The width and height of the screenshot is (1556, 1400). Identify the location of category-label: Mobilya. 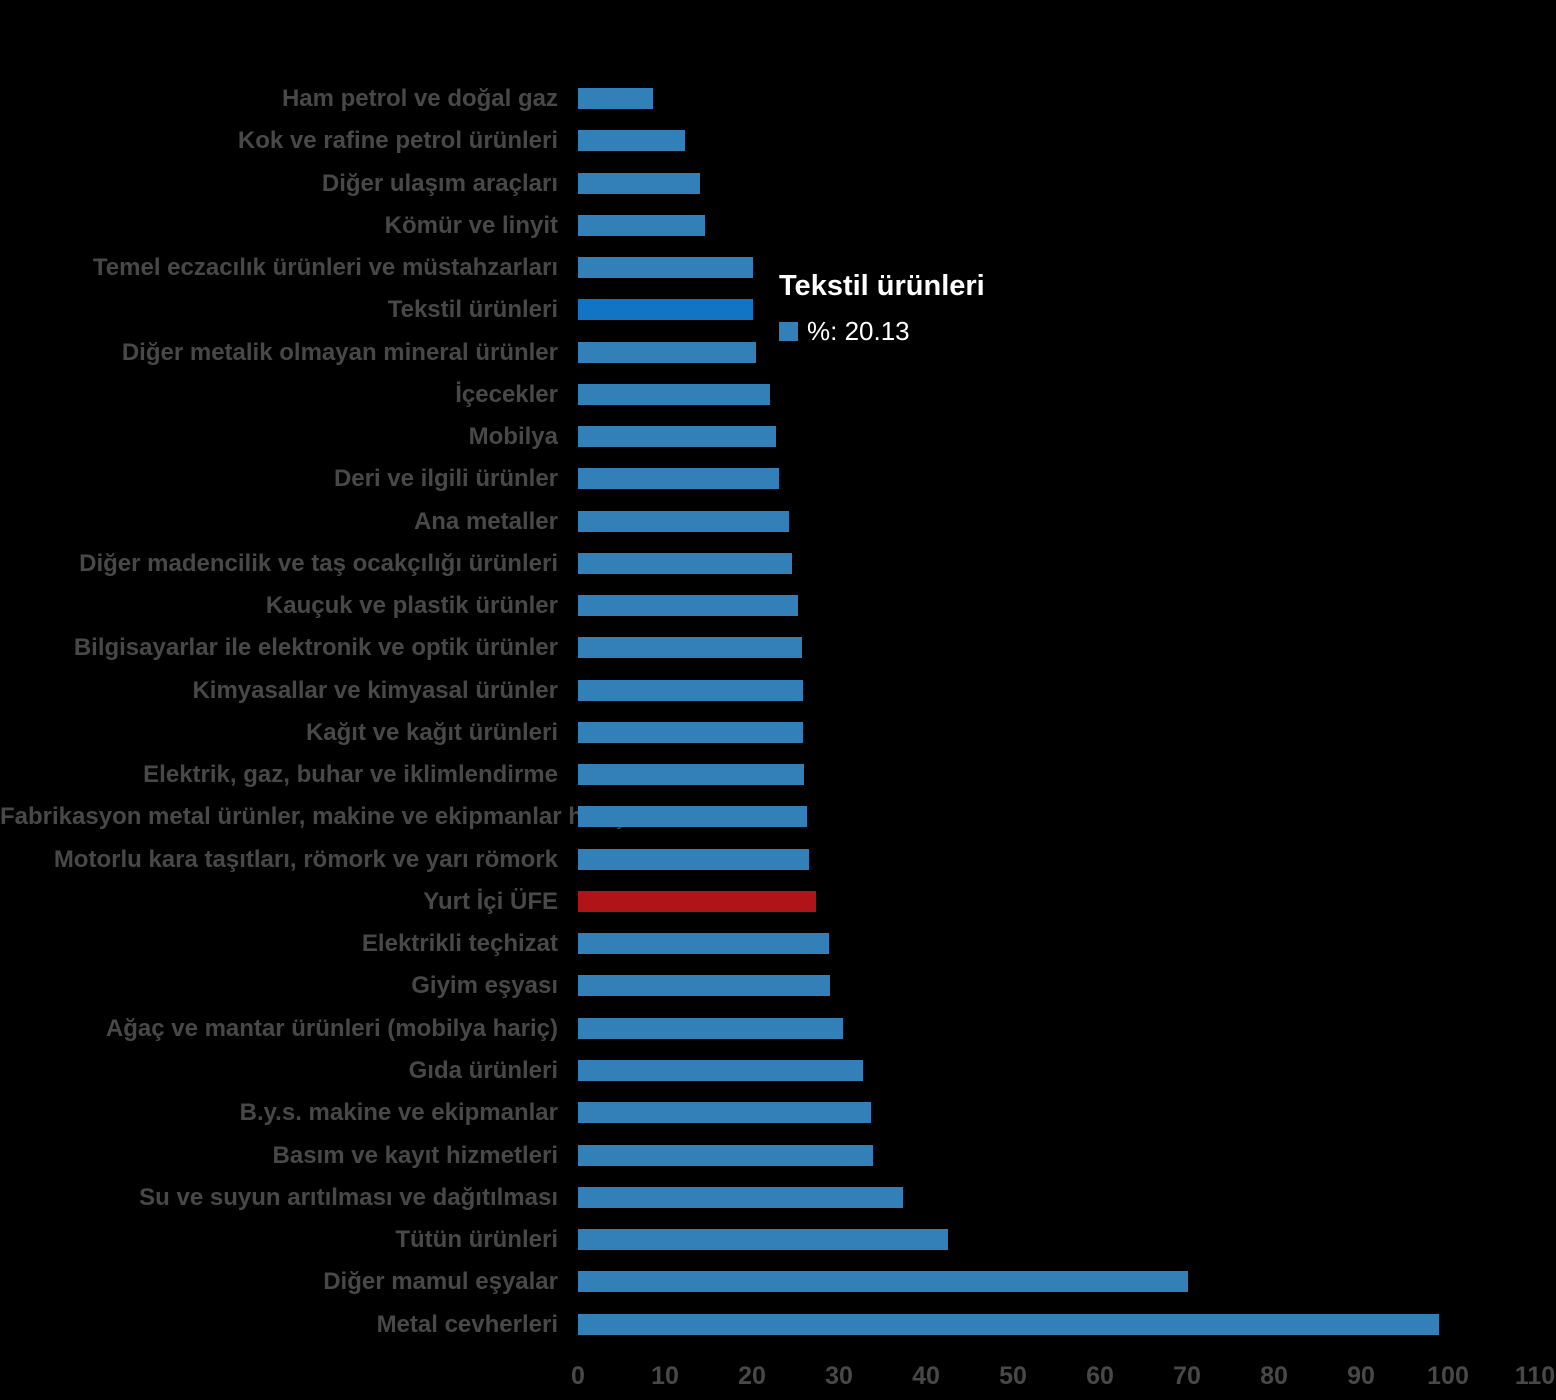
(513, 436).